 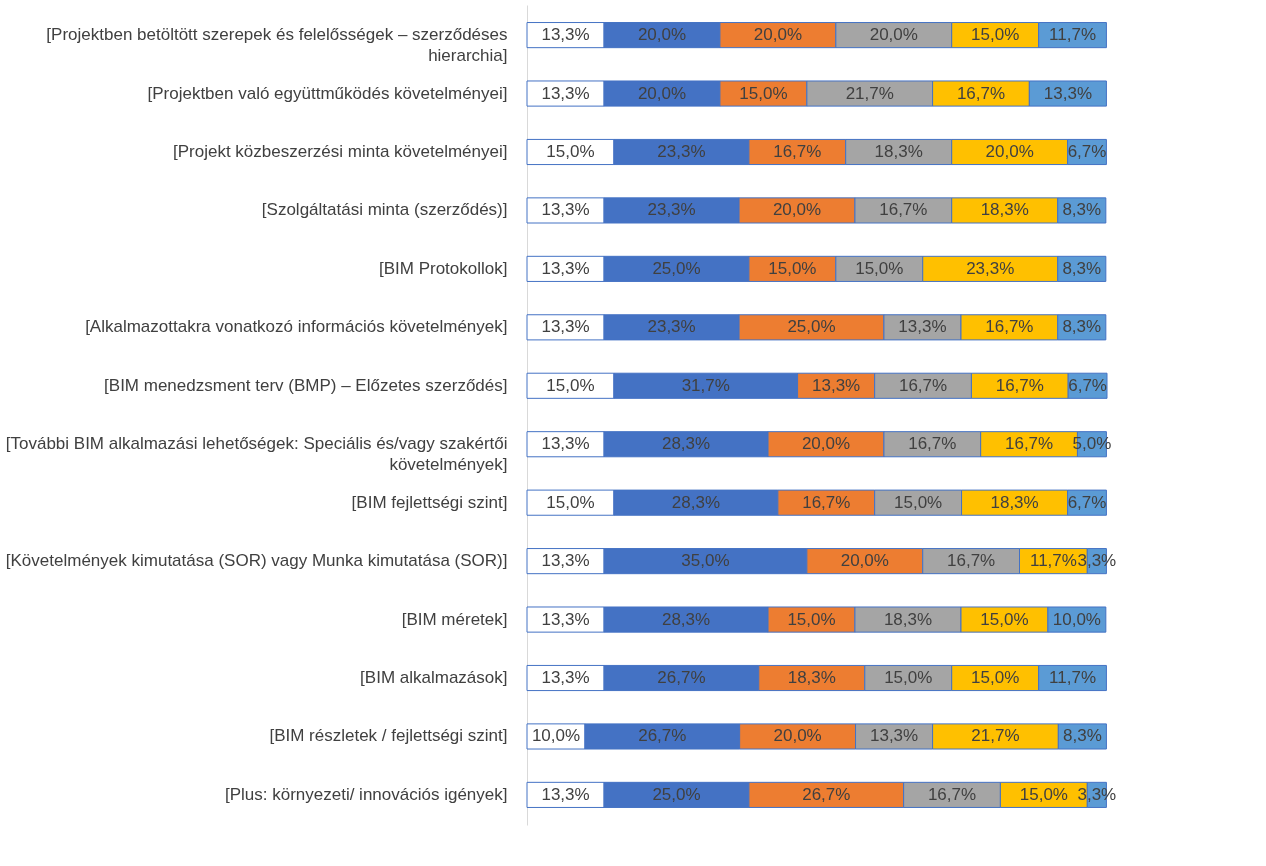 I want to click on y-tick-label: [Szolgáltatási minta (szerződés)], so click(x=384, y=210).